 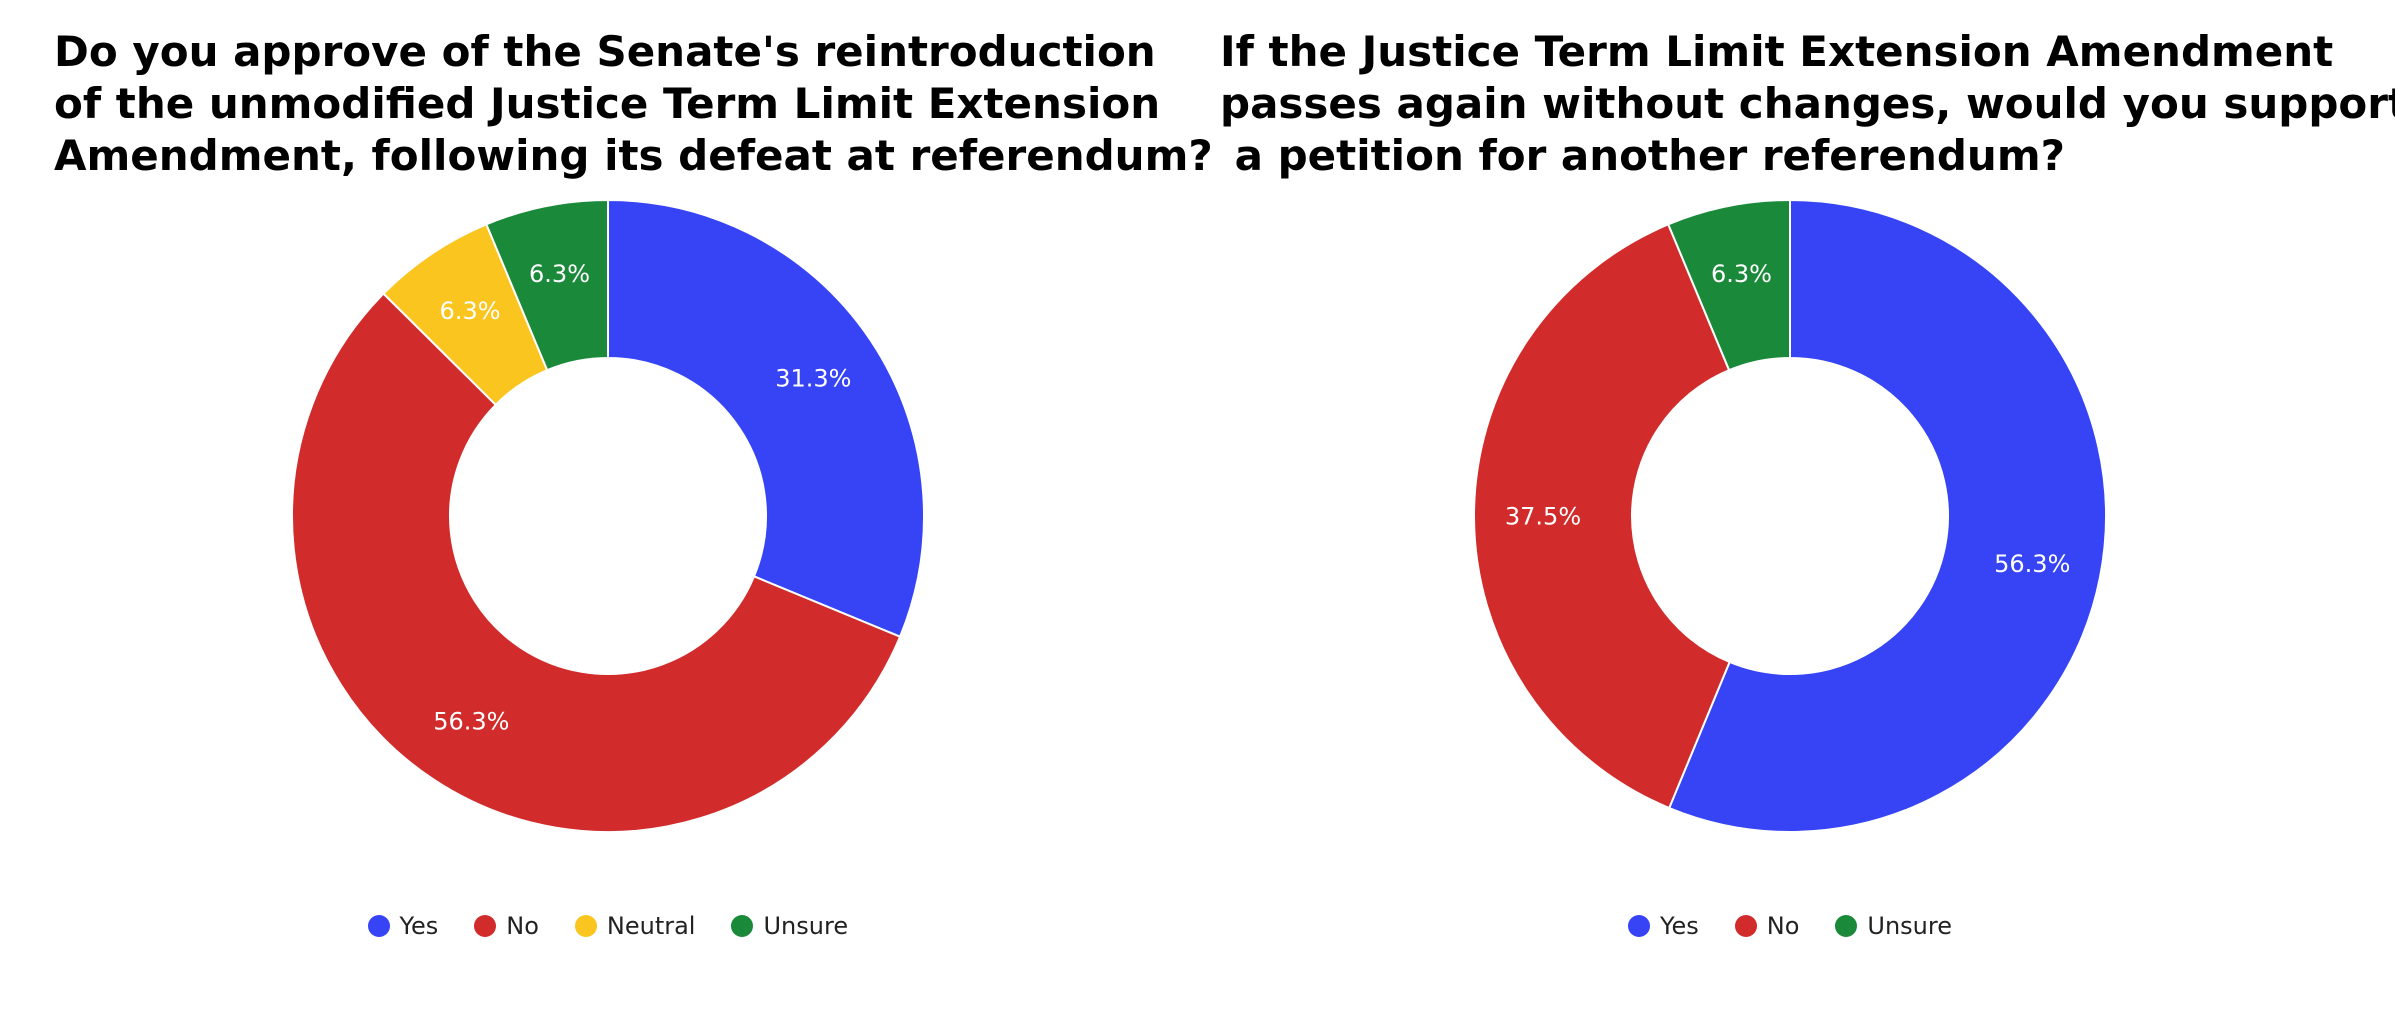 I want to click on chart-legend: Yes No Neutral Unsure, so click(x=607, y=926).